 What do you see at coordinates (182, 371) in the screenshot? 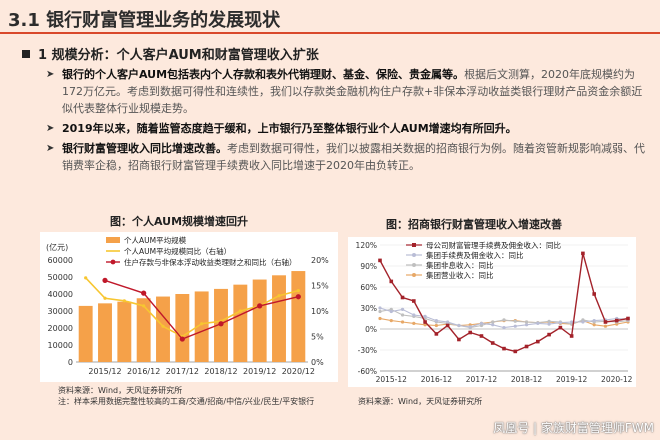
I see `x-tick-label: 2017/12` at bounding box center [182, 371].